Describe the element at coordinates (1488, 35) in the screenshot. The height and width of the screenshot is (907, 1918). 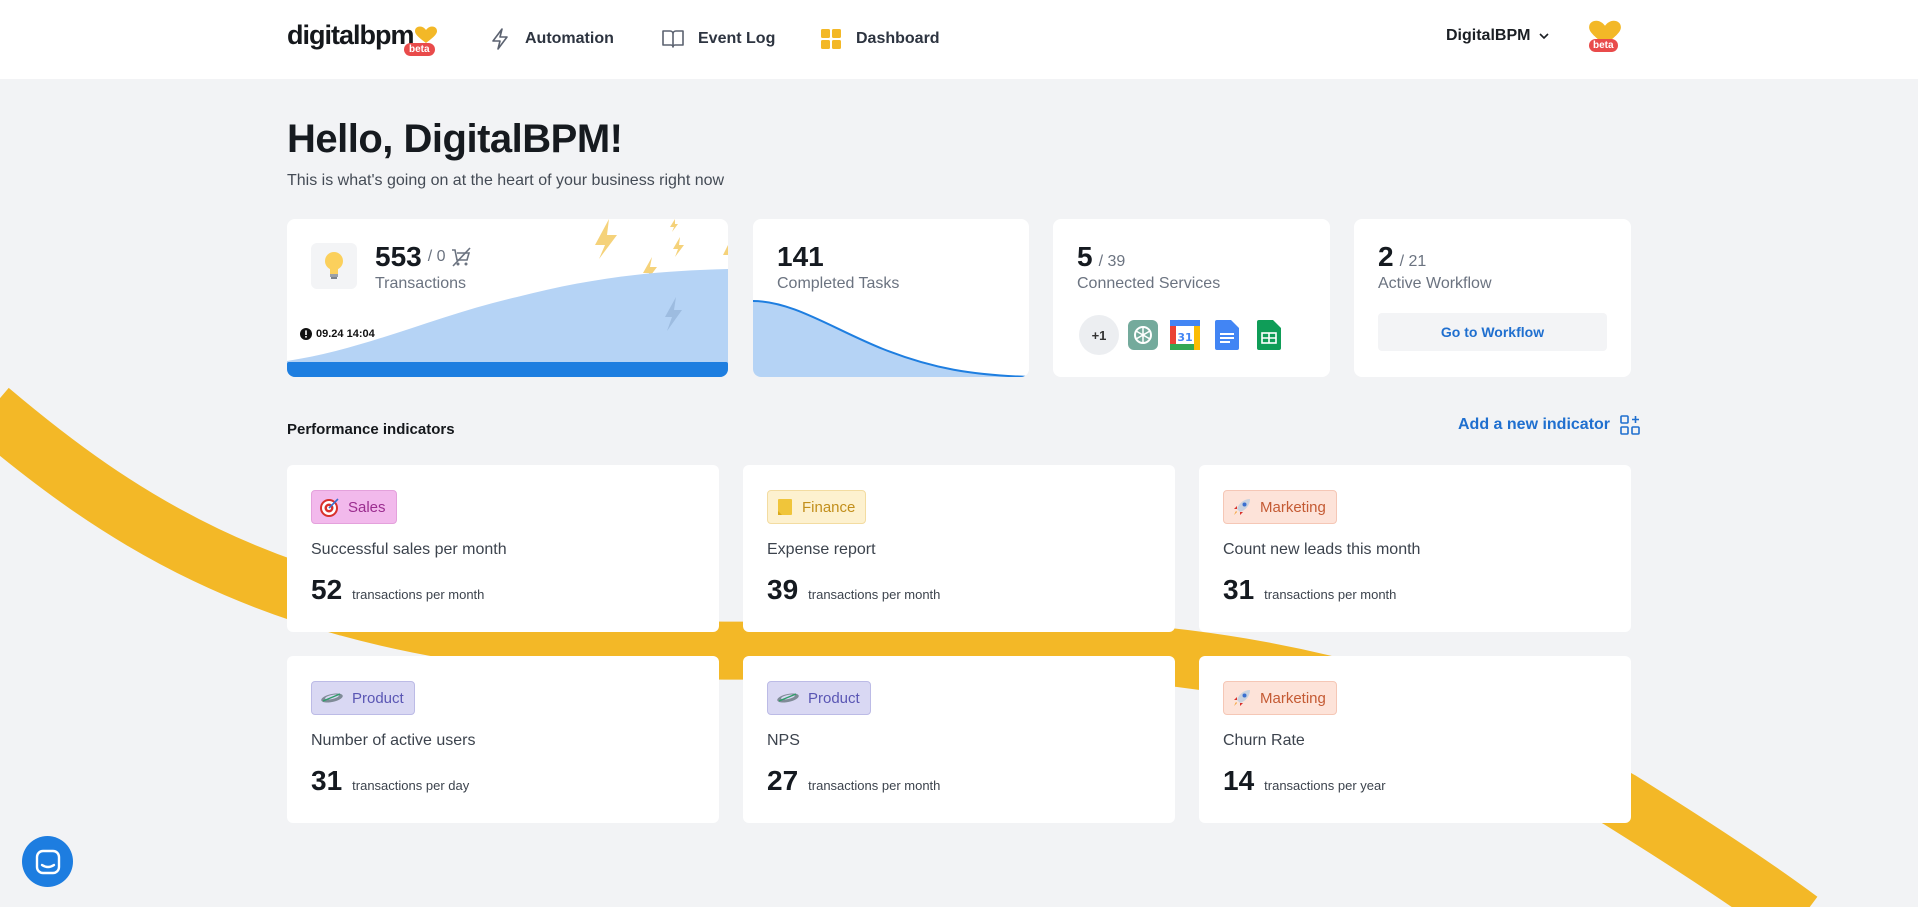
I see `account-name: DigitalBPM` at that location.